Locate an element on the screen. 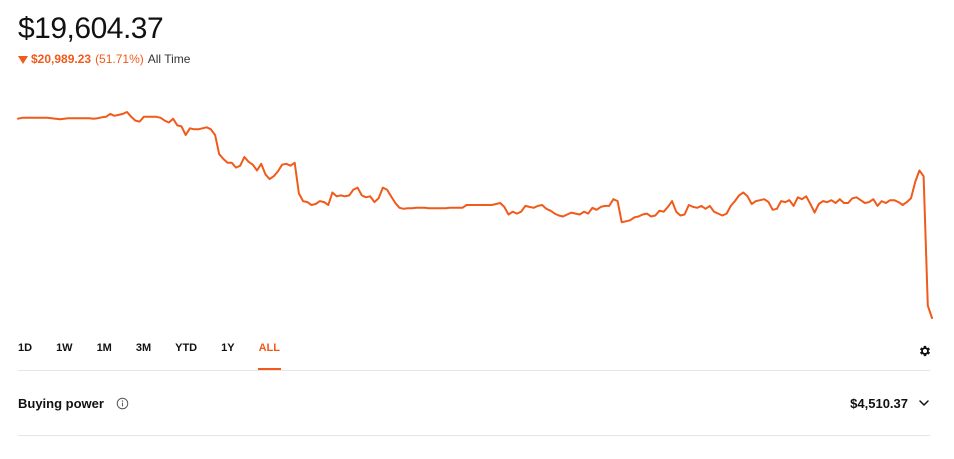  change-percent: (51.71%) is located at coordinates (119, 59).